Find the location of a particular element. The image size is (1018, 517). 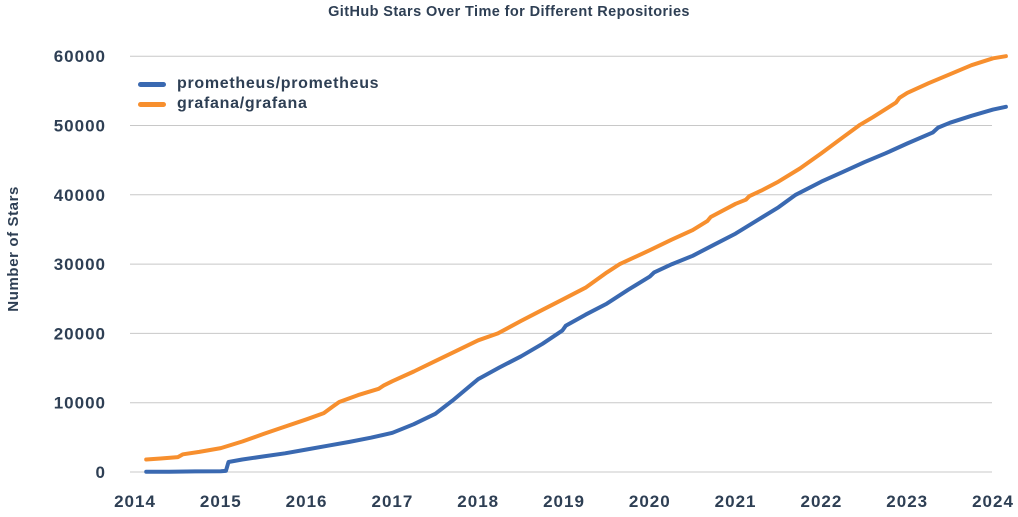

x-tick-label: 2015 is located at coordinates (221, 501).